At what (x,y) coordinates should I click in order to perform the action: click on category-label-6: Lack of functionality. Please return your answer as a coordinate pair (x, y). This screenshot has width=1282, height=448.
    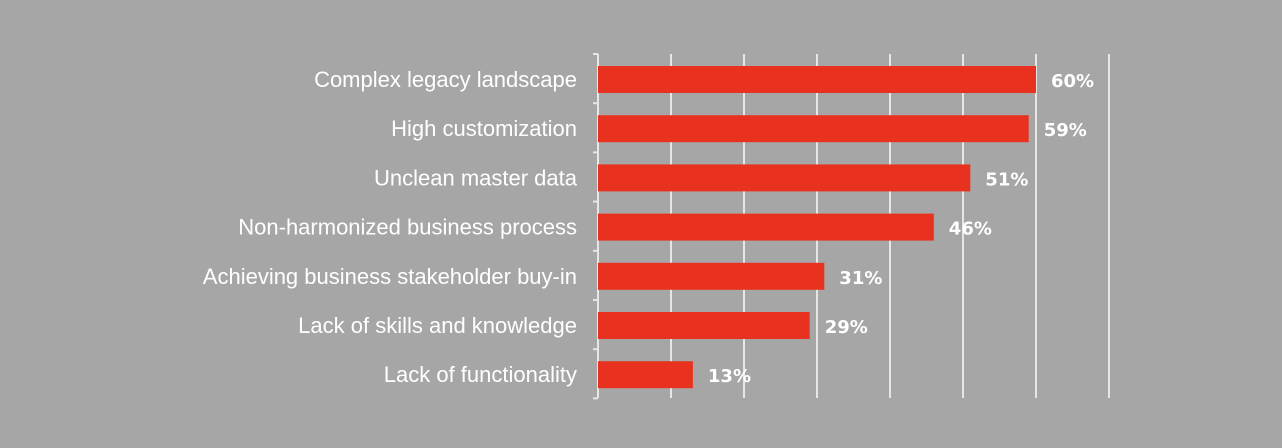
    Looking at the image, I should click on (480, 374).